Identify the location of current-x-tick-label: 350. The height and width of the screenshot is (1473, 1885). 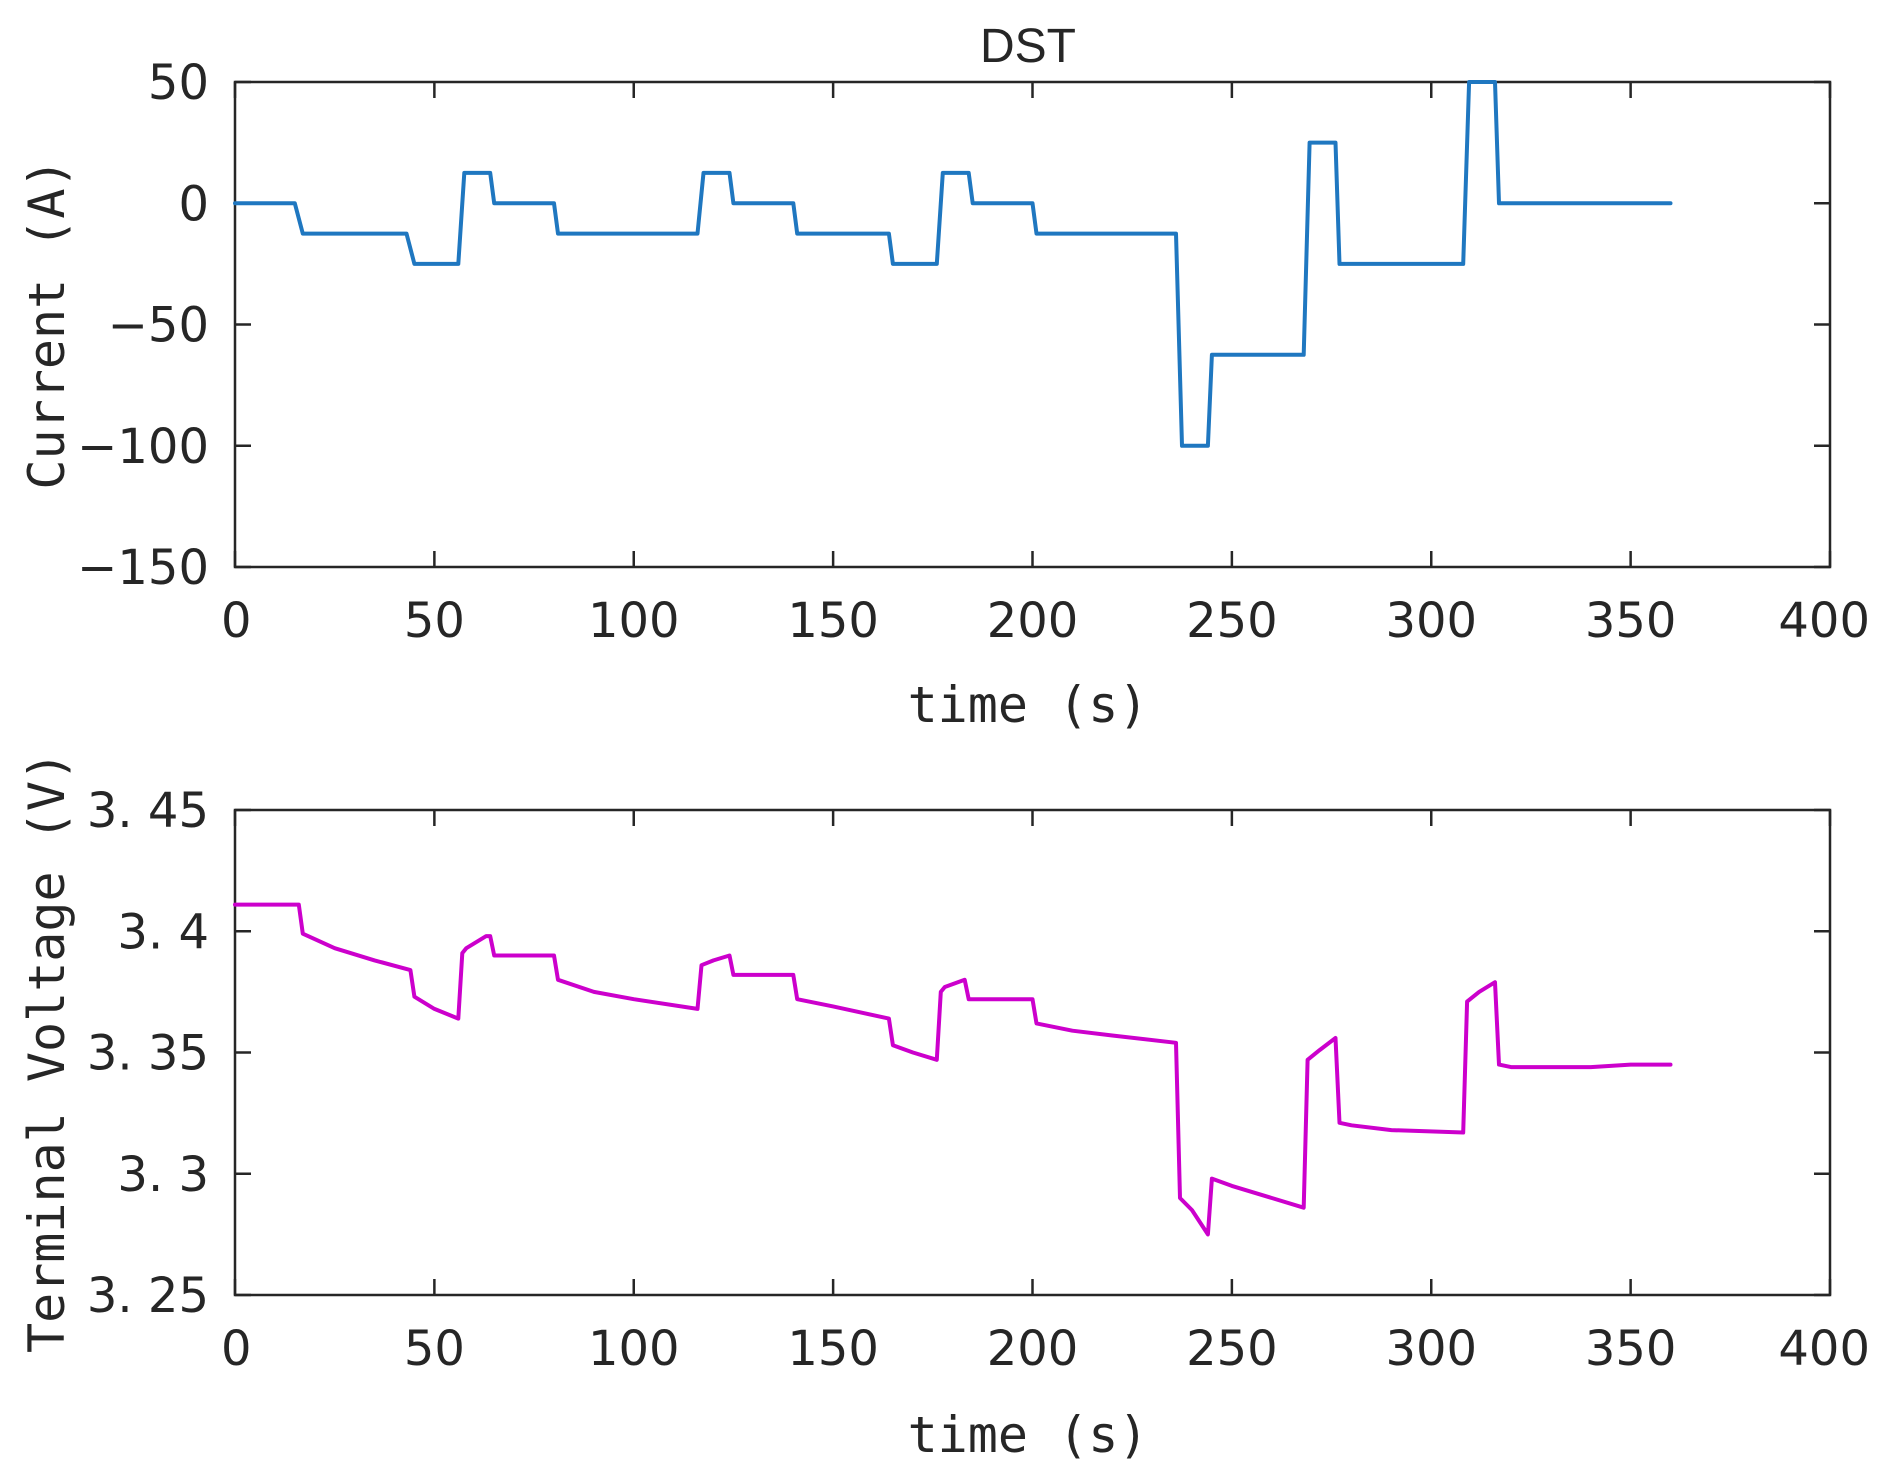
(1631, 621).